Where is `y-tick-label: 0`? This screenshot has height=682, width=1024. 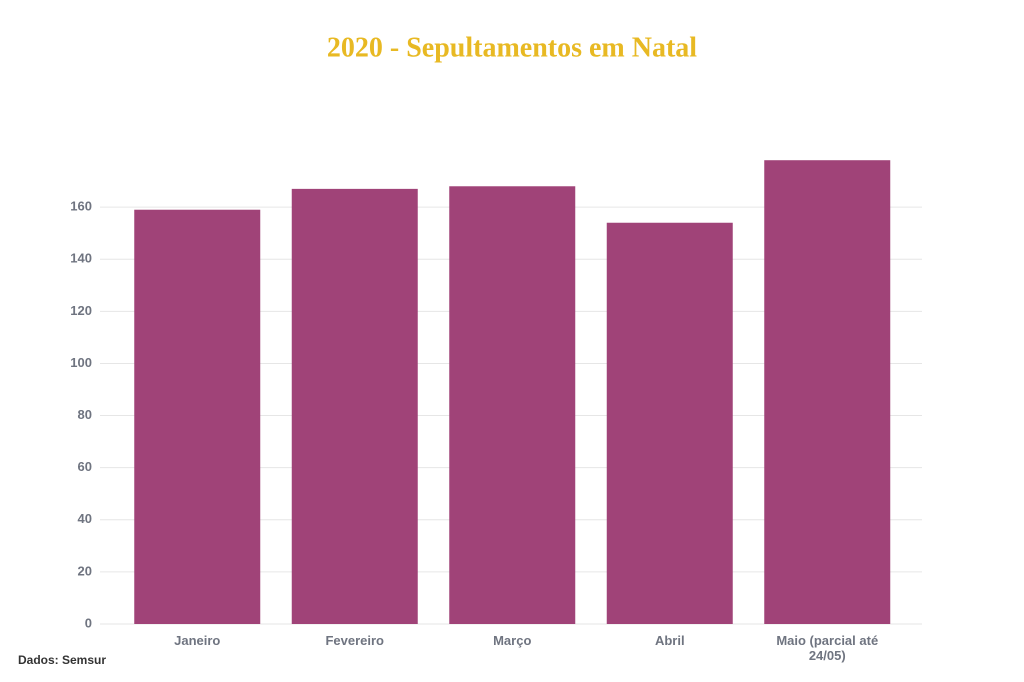
y-tick-label: 0 is located at coordinates (88, 622).